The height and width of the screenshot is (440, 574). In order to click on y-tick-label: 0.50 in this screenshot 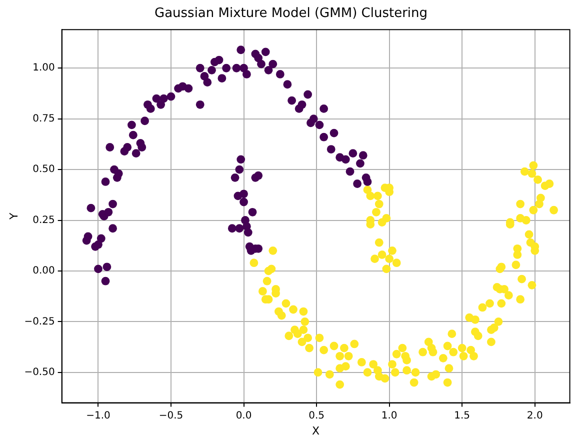, I will do `click(43, 170)`.